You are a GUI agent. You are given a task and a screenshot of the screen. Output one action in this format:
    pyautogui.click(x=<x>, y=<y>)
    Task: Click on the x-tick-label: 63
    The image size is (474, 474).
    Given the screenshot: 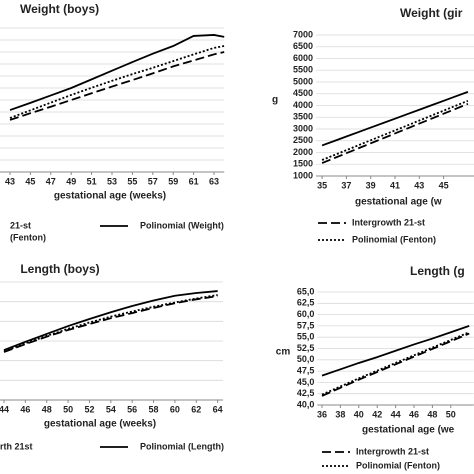 What is the action you would take?
    pyautogui.click(x=214, y=181)
    